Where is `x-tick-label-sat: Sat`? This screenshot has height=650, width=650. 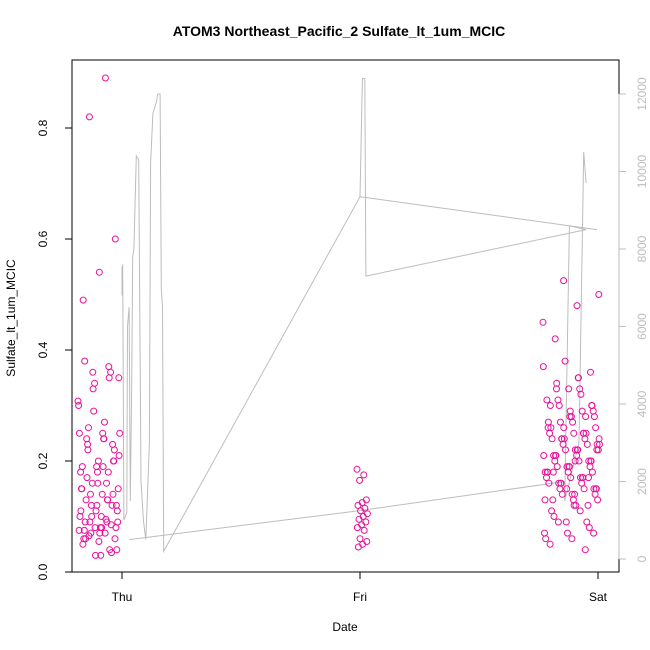 x-tick-label-sat: Sat is located at coordinates (598, 597).